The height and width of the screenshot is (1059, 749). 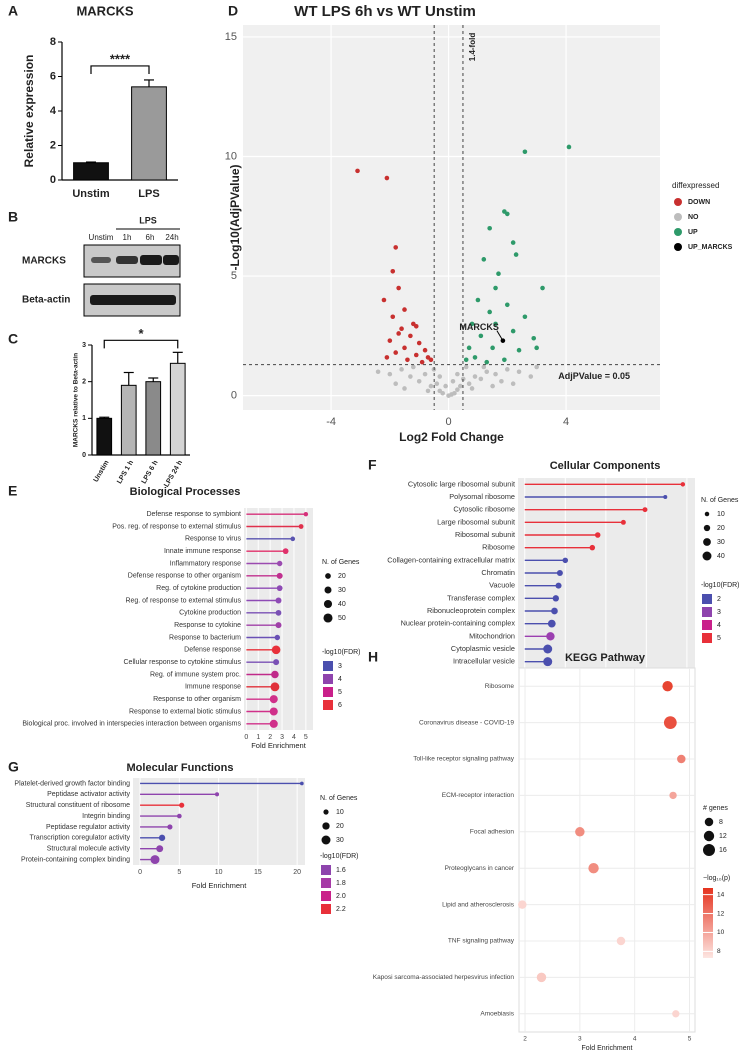 I want to click on category-label: Ribosomal subunit, so click(x=485, y=534).